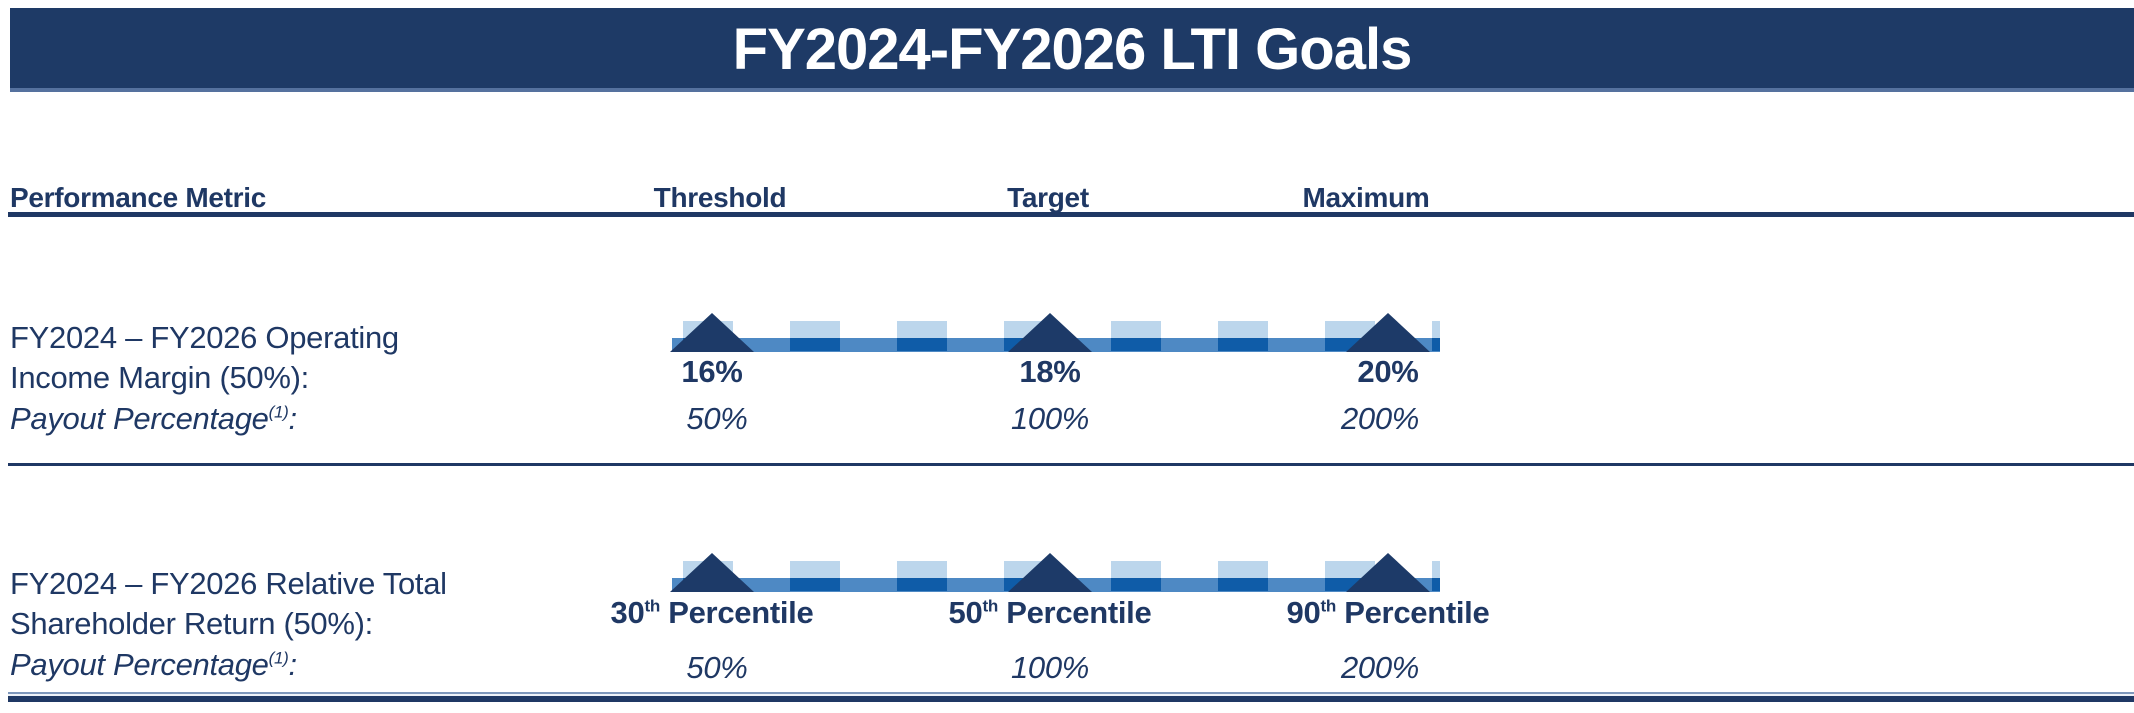  I want to click on table-bottom-rule, so click(1071, 697).